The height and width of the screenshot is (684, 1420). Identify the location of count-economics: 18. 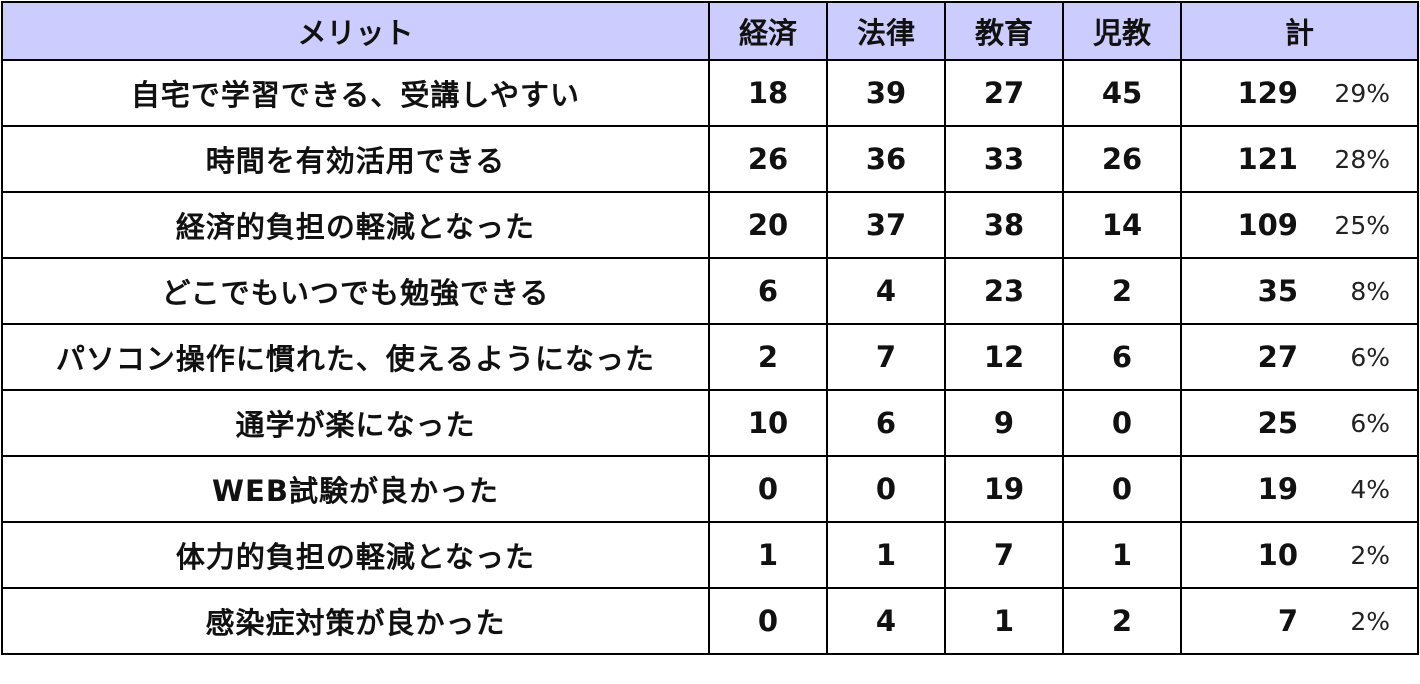
(768, 93).